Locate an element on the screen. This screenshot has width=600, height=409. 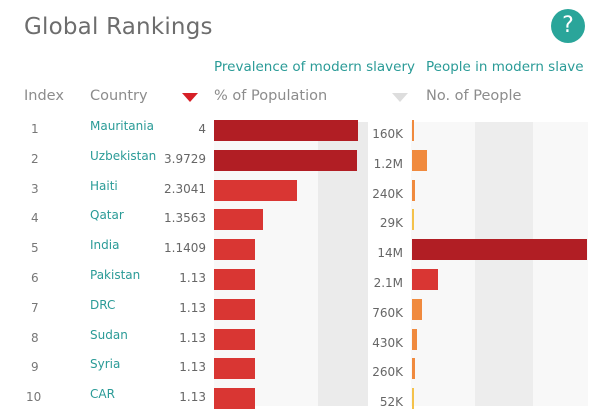
country-link: Haiti is located at coordinates (104, 185).